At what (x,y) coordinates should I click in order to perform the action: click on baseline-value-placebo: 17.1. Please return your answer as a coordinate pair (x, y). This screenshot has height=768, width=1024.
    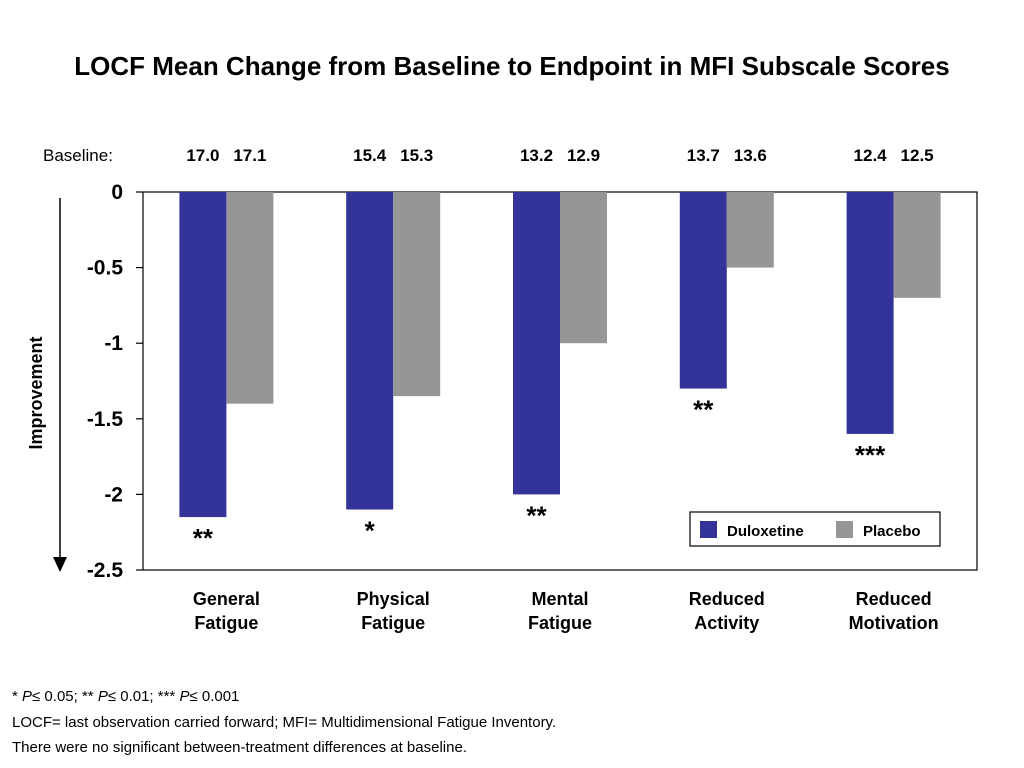
    Looking at the image, I should click on (249, 155).